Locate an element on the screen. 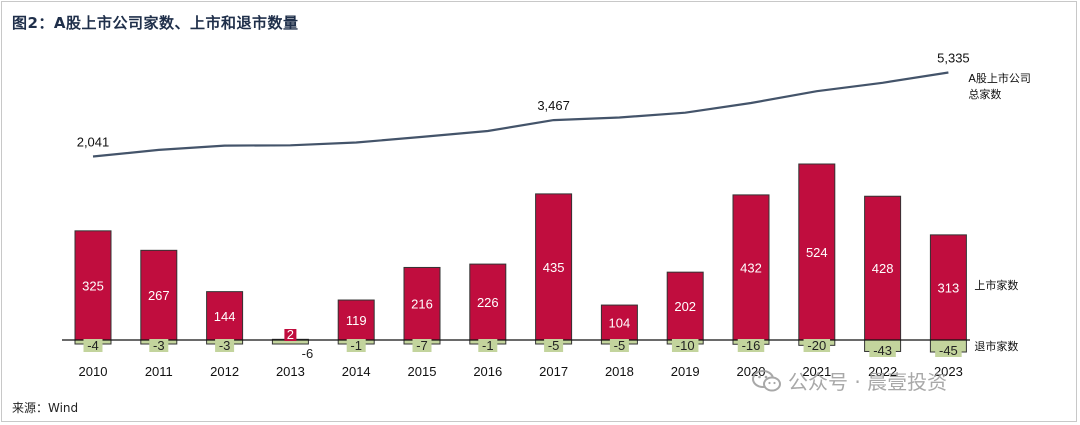 This screenshot has height=425, width=1080. x-tick-label: 2016 is located at coordinates (487, 371).